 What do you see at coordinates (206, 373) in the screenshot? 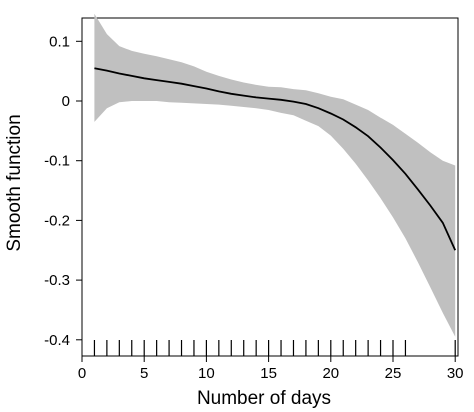
I see `x-tick-label: 10` at bounding box center [206, 373].